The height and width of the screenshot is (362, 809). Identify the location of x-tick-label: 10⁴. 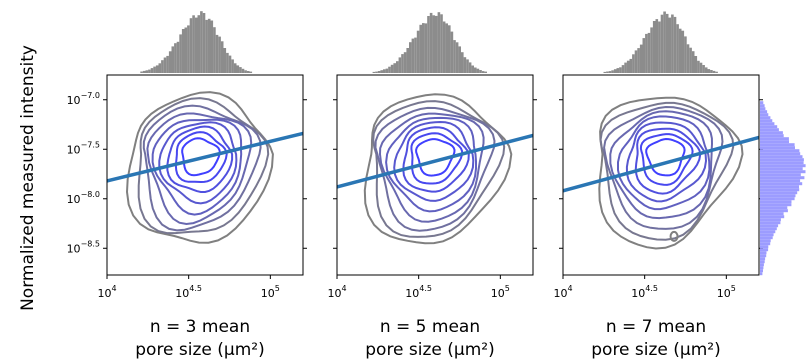
(562, 292).